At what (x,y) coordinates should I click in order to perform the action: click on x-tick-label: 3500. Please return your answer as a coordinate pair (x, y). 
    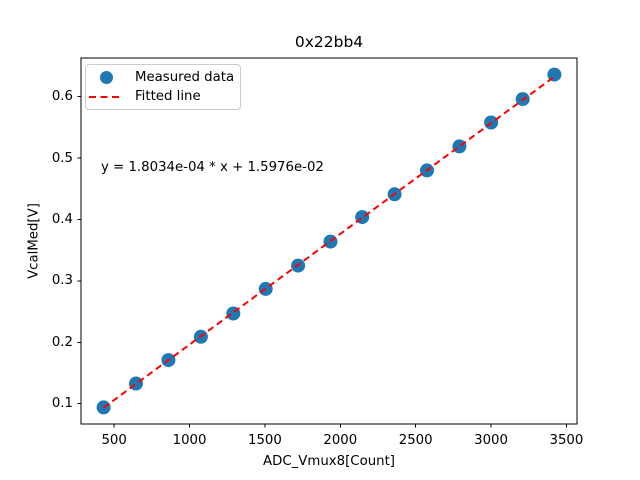
    Looking at the image, I should click on (566, 440).